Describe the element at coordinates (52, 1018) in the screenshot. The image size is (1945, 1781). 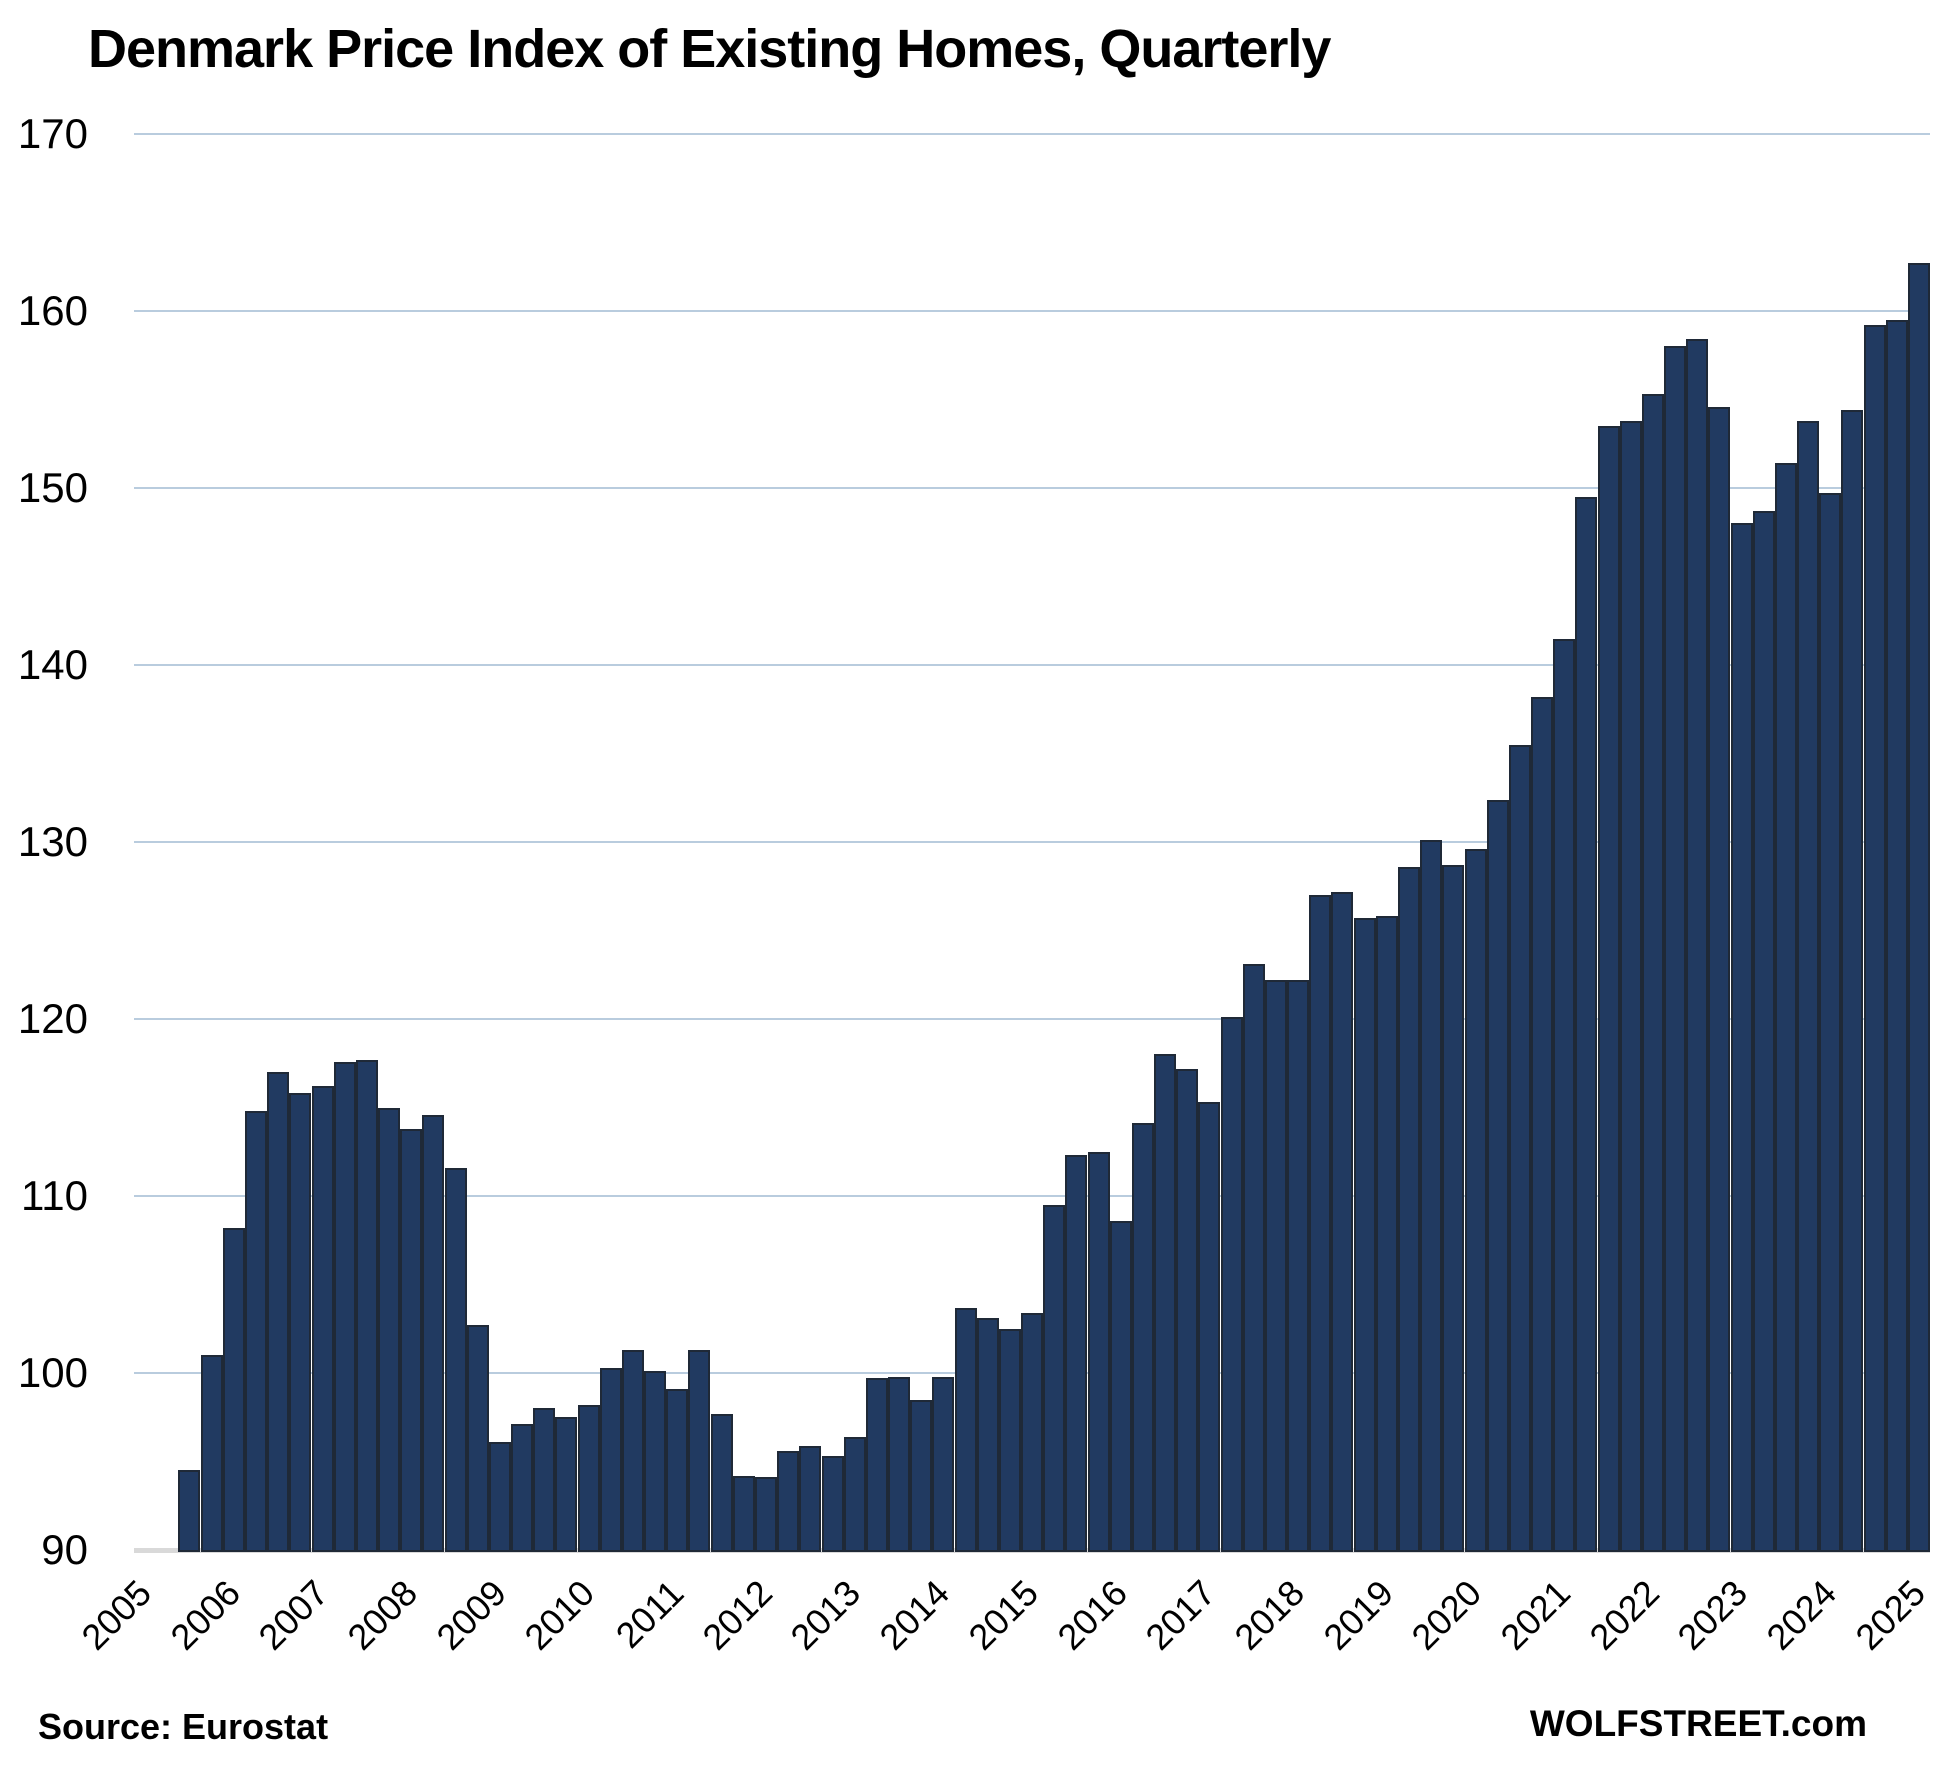
I see `y-tick-label-120: 120` at that location.